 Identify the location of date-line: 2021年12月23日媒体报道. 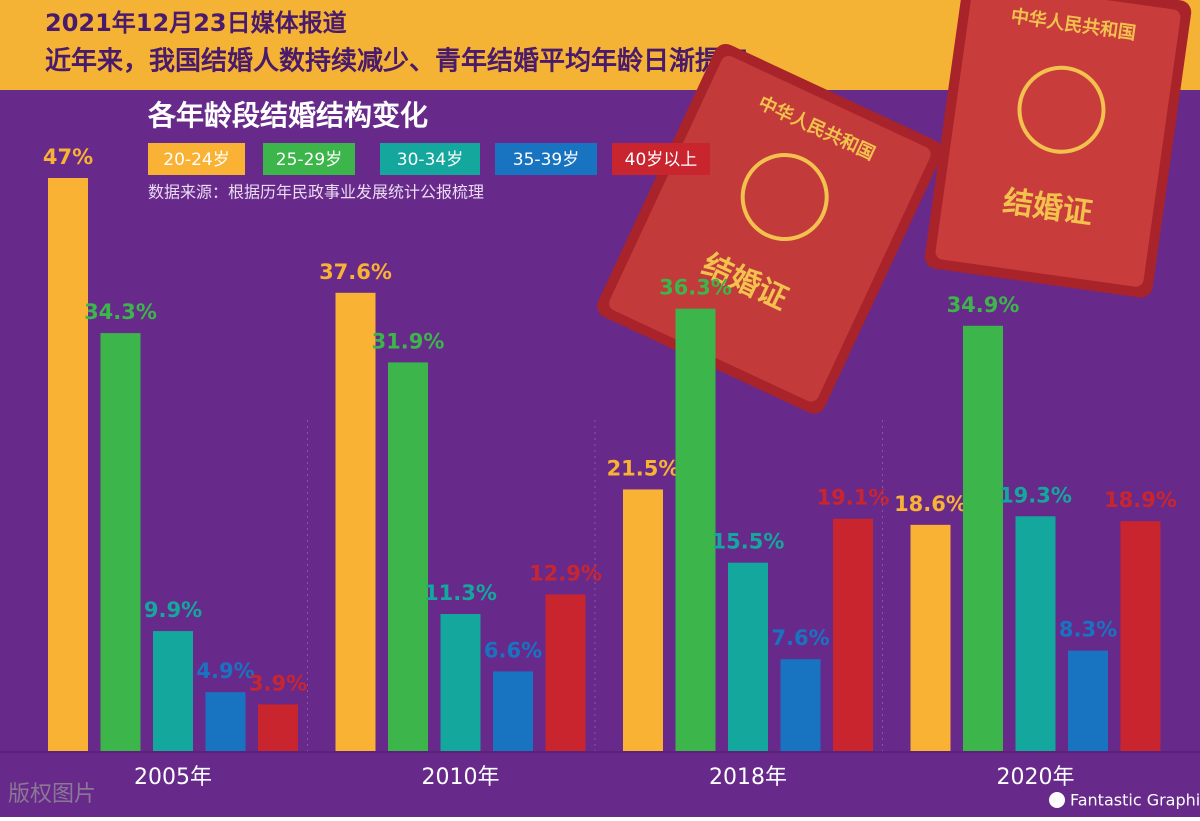
(196, 23).